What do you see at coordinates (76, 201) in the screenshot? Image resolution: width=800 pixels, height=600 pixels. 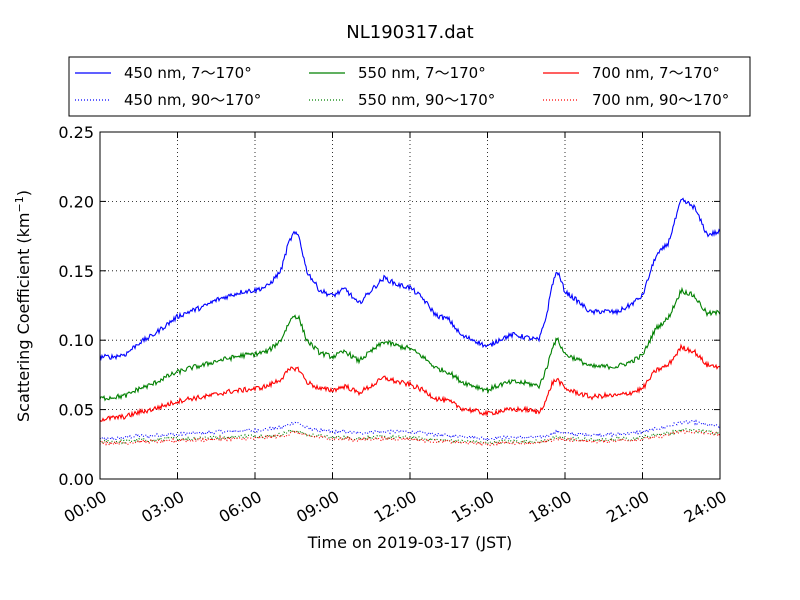 I see `y-tick-label: 0.20` at bounding box center [76, 201].